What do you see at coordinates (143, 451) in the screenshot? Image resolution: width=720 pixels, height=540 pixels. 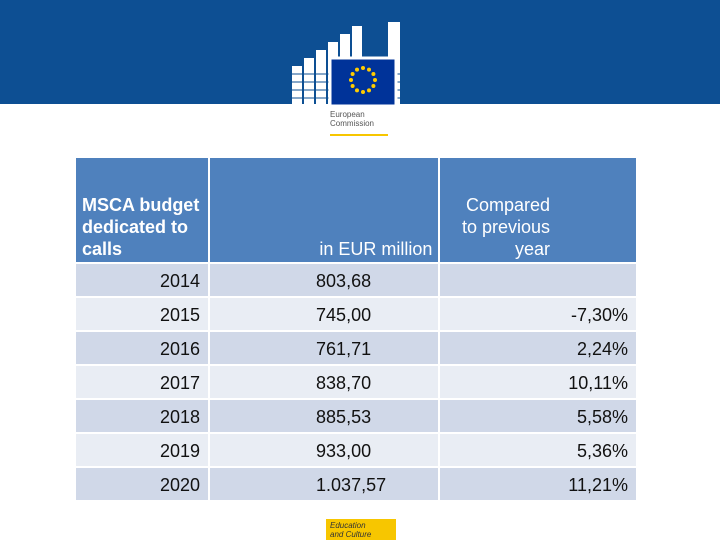 I see `year-cell: 2019` at bounding box center [143, 451].